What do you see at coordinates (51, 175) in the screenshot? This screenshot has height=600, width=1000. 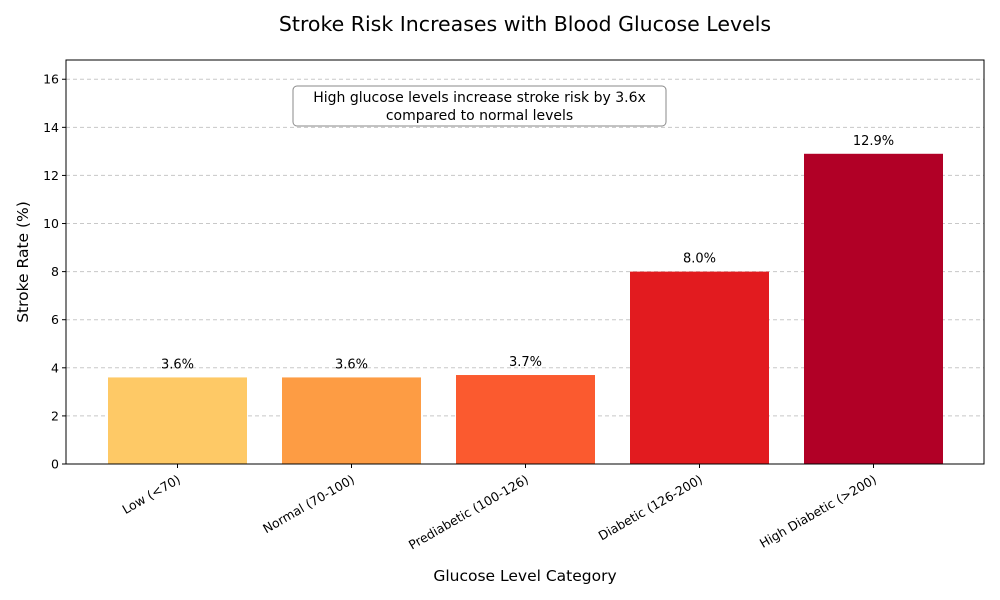 I see `y-tick-label: 12` at bounding box center [51, 175].